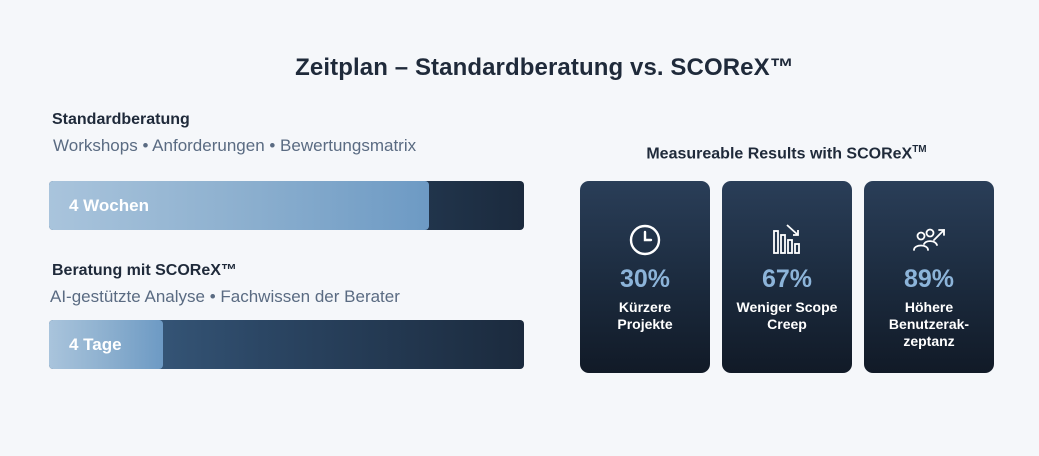 This screenshot has width=1039, height=456. I want to click on bar-chart-icon, so click(787, 240).